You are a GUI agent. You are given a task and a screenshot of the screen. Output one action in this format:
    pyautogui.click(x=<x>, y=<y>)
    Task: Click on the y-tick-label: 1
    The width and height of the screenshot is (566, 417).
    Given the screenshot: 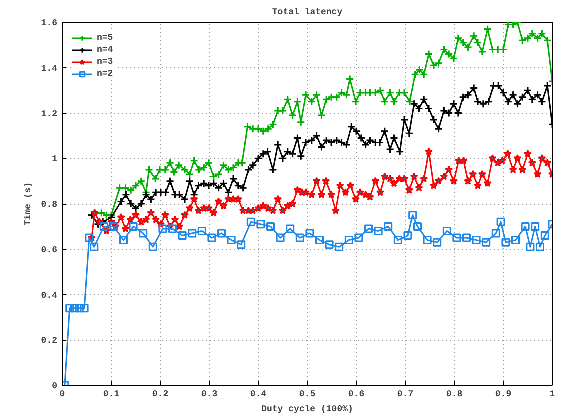 What is the action you would take?
    pyautogui.click(x=55, y=159)
    